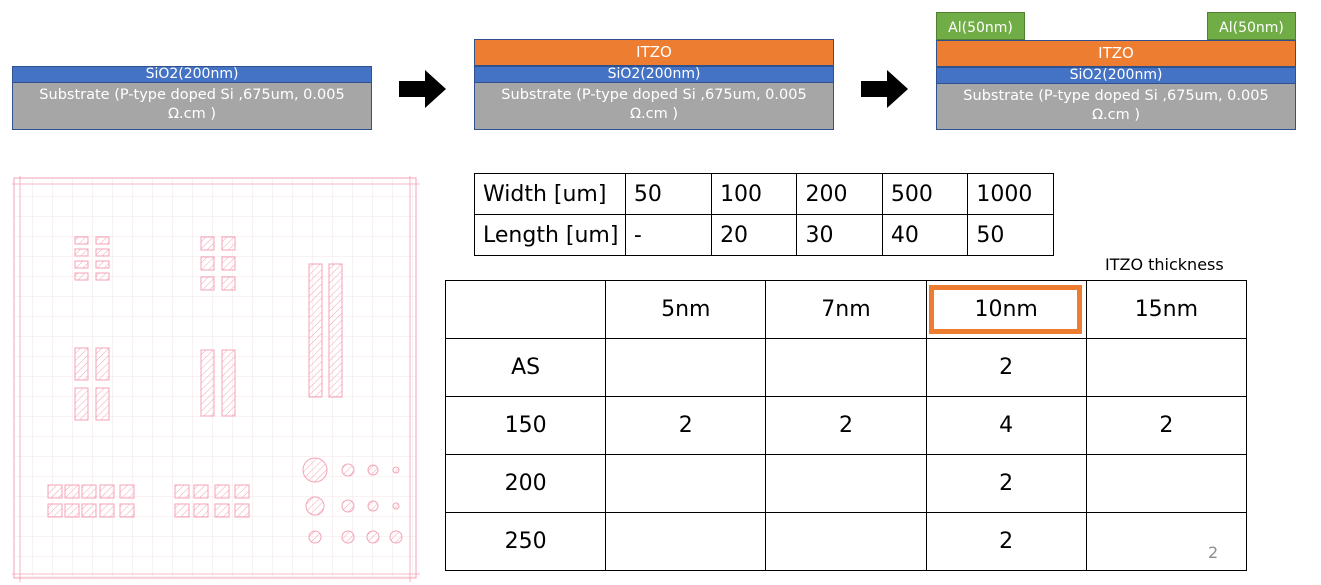  Describe the element at coordinates (1166, 309) in the screenshot. I see `table-header-cell: 15nm` at that location.